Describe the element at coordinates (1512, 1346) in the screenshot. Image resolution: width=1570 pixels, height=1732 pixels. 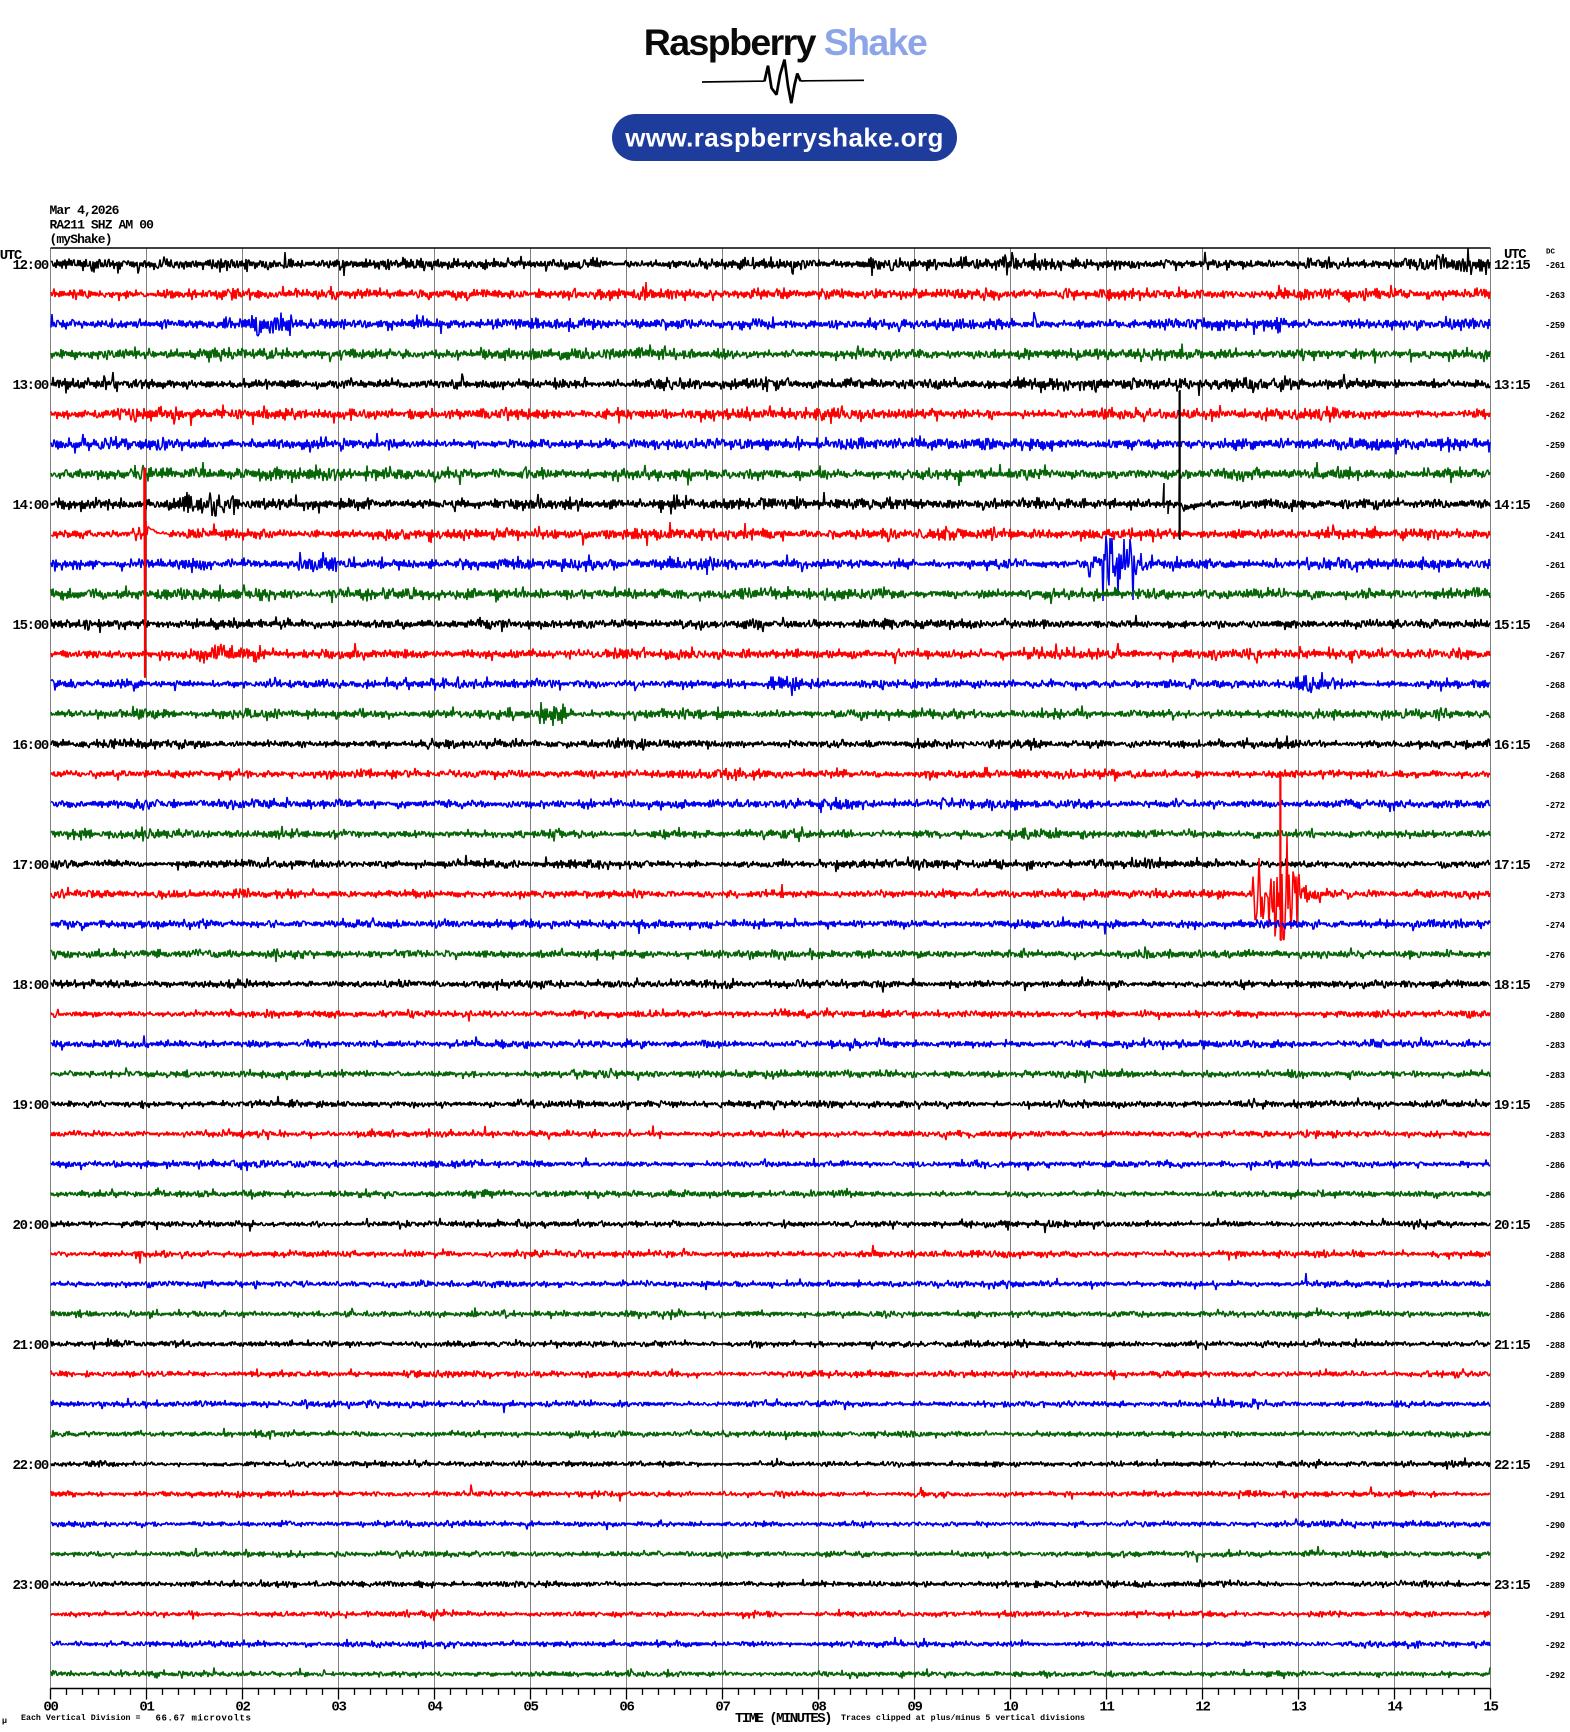
I see `svg-text: 21:15` at that location.